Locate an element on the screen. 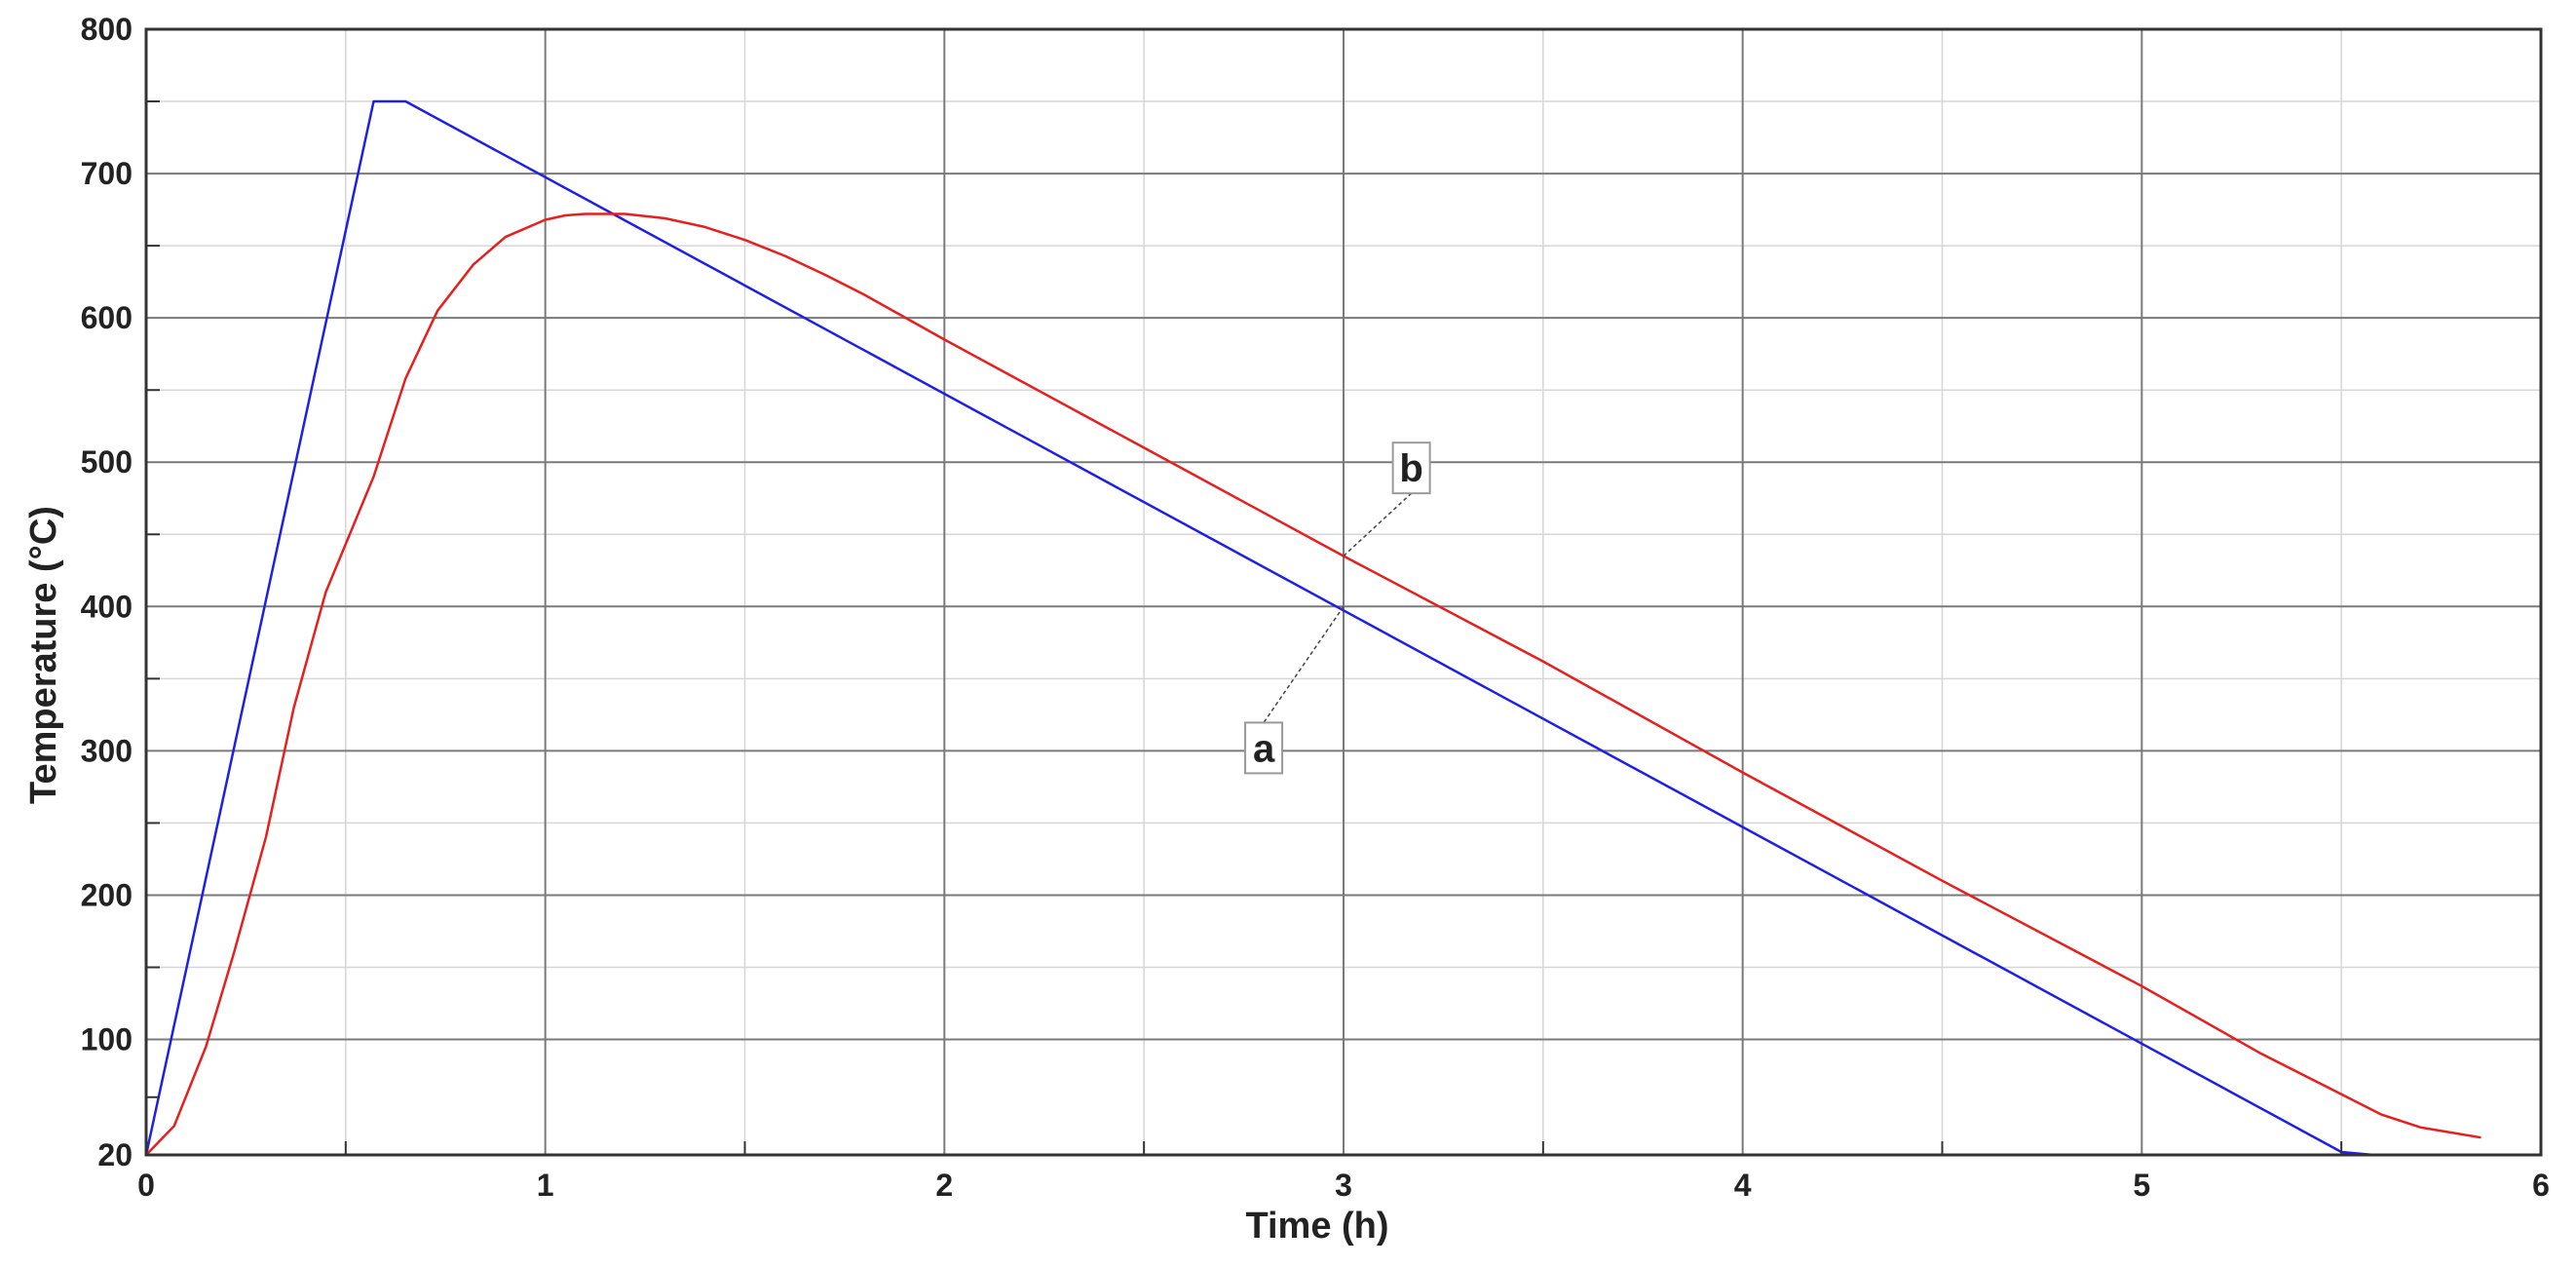 Image resolution: width=2576 pixels, height=1267 pixels. annotation-layer: ab is located at coordinates (1337, 608).